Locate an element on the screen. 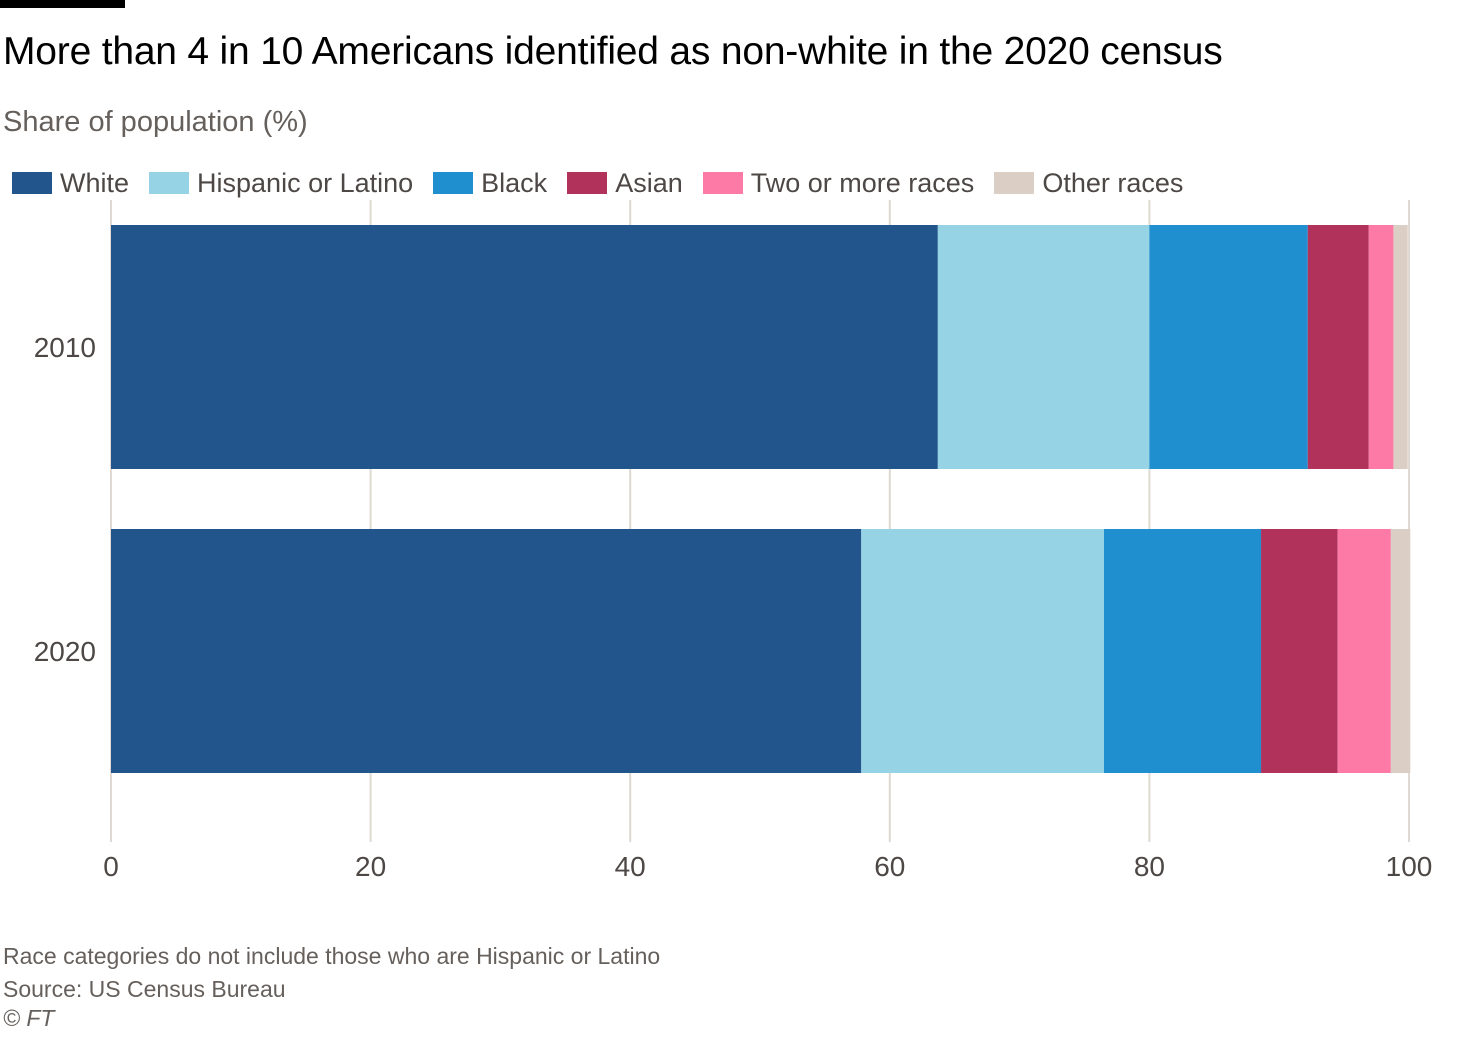 Image resolution: width=1458 pixels, height=1040 pixels. x-tick-label-20: 20 is located at coordinates (370, 866).